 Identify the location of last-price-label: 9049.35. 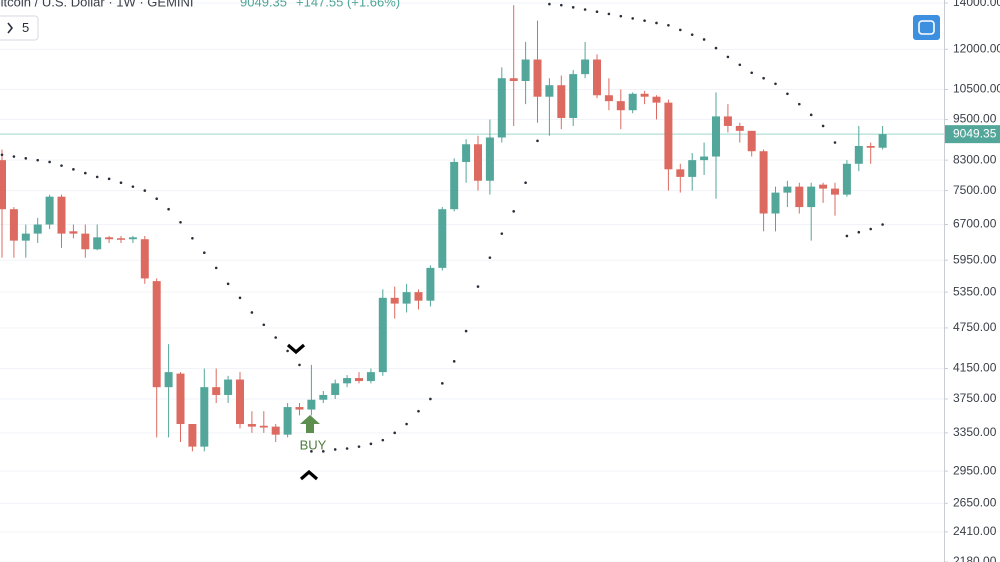
(975, 133).